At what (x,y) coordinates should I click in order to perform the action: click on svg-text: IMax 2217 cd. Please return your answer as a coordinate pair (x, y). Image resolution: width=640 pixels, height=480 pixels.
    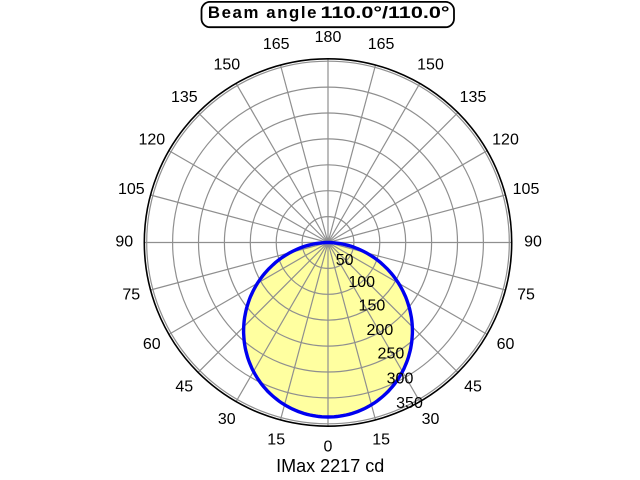
    Looking at the image, I should click on (330, 466).